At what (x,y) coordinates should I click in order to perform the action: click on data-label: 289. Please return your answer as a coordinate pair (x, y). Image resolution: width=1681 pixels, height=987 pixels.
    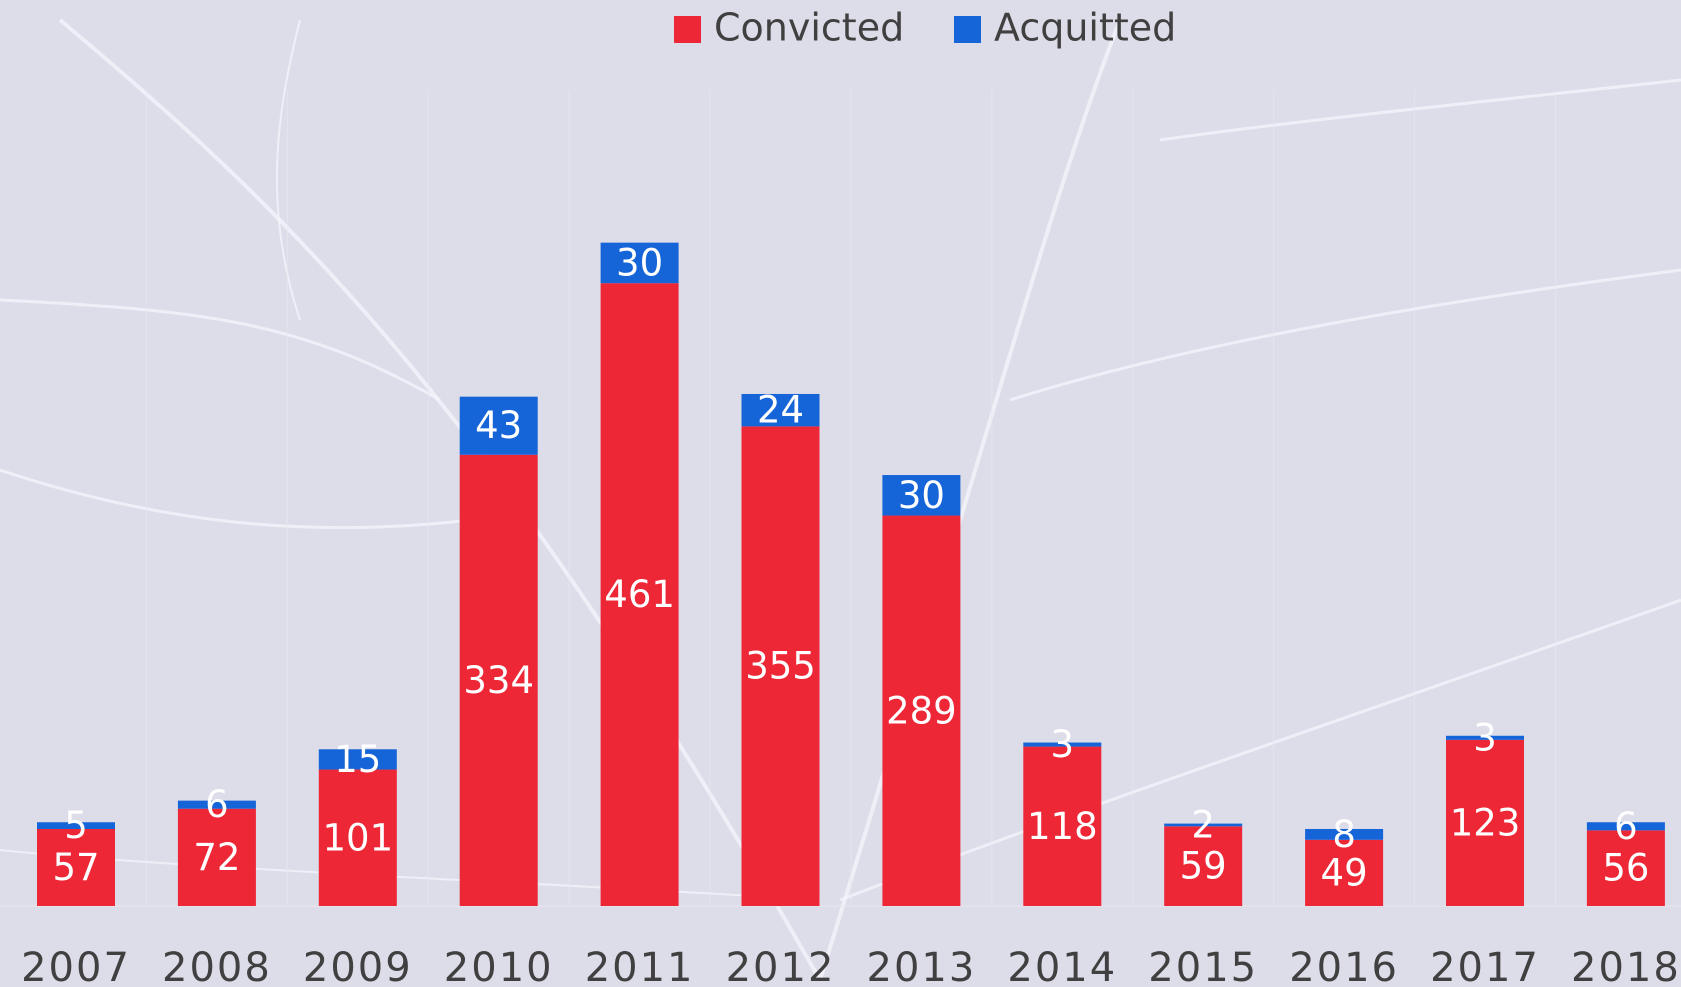
    Looking at the image, I should click on (921, 710).